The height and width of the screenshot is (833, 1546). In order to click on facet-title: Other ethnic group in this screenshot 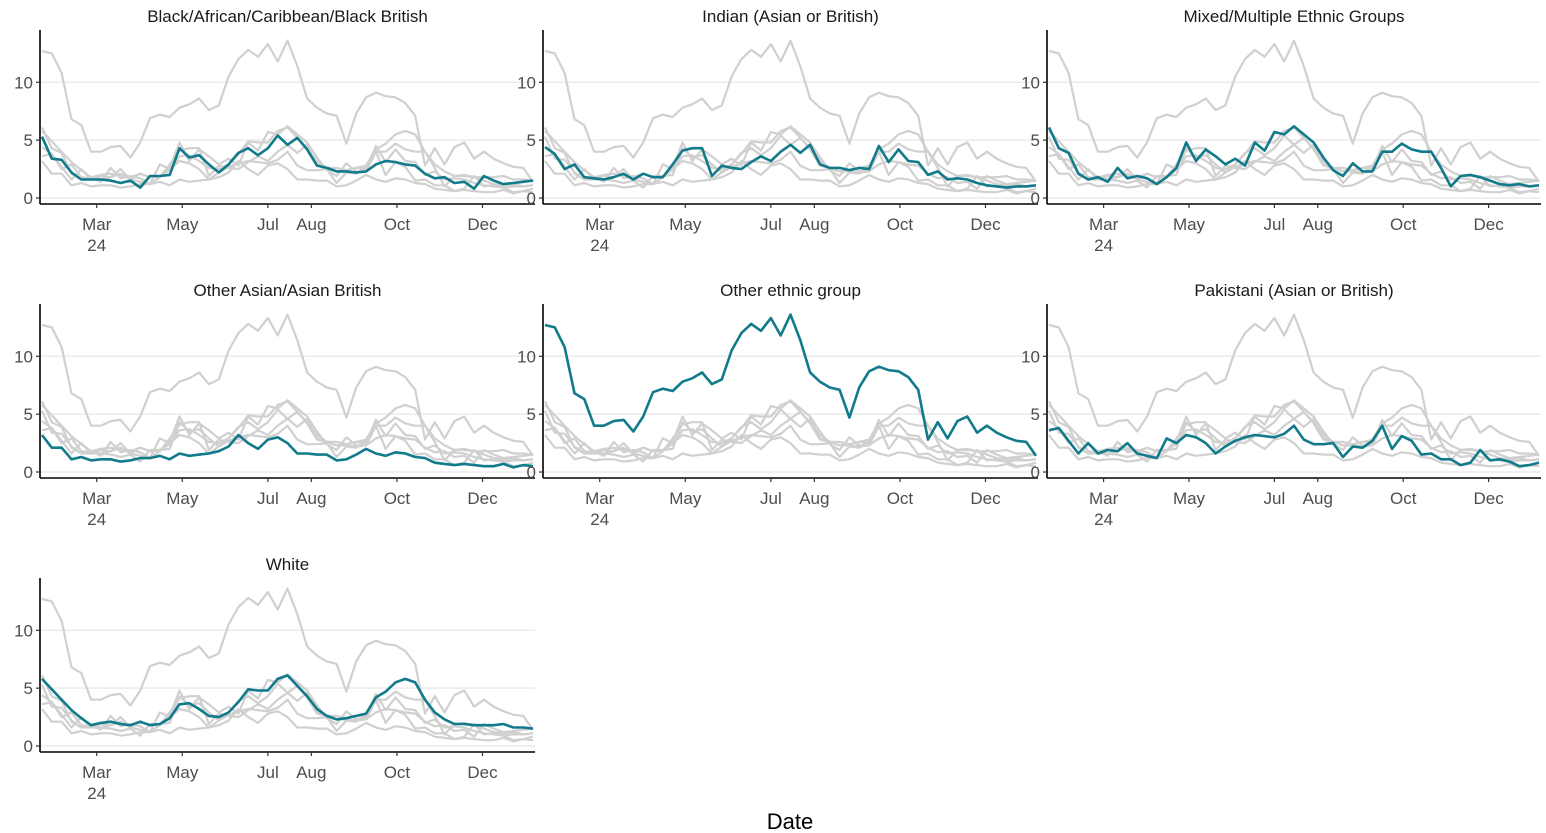, I will do `click(790, 290)`.